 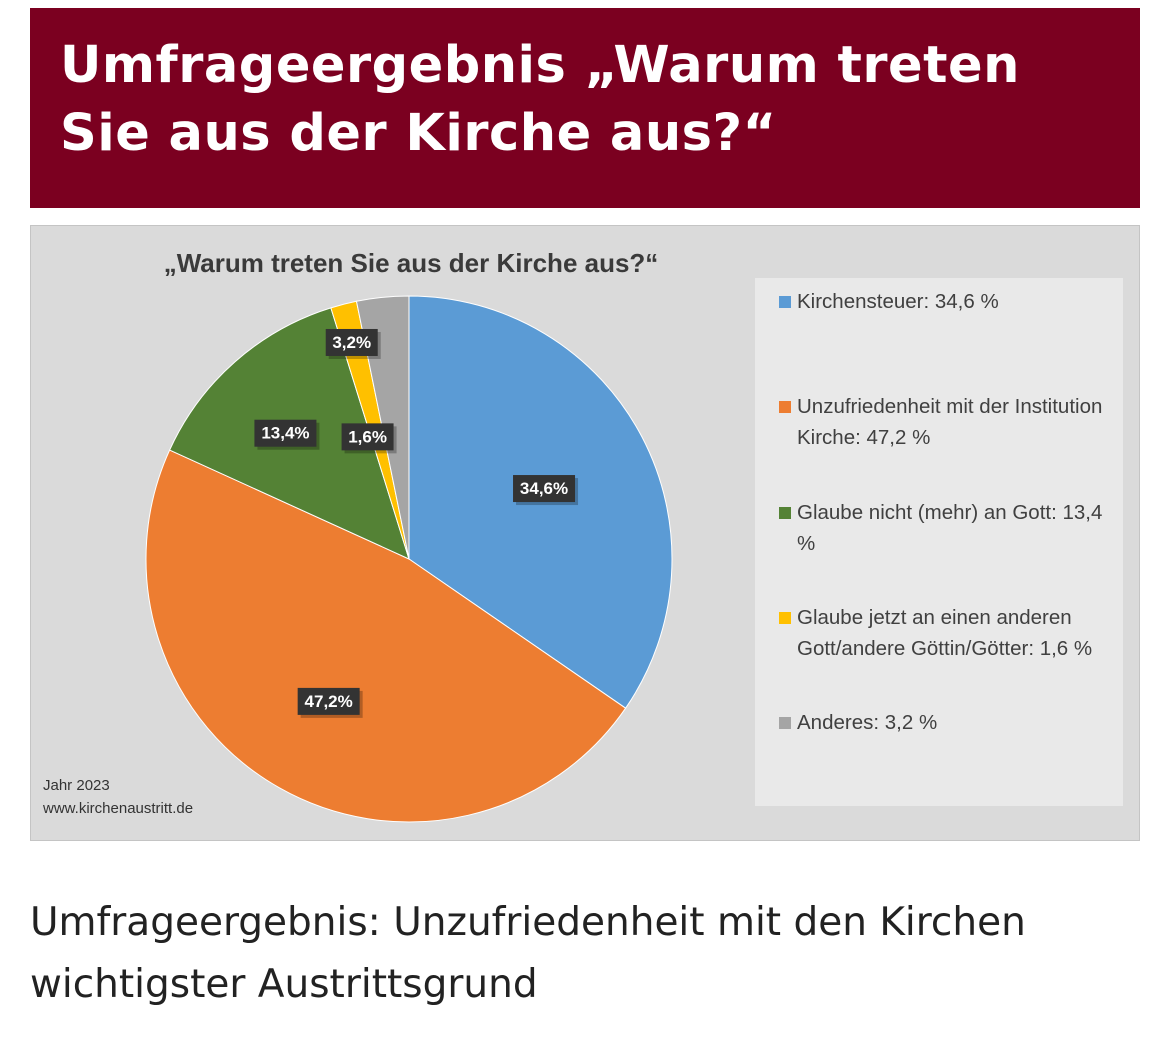 I want to click on data-label-text: 3,2%, so click(x=351, y=342).